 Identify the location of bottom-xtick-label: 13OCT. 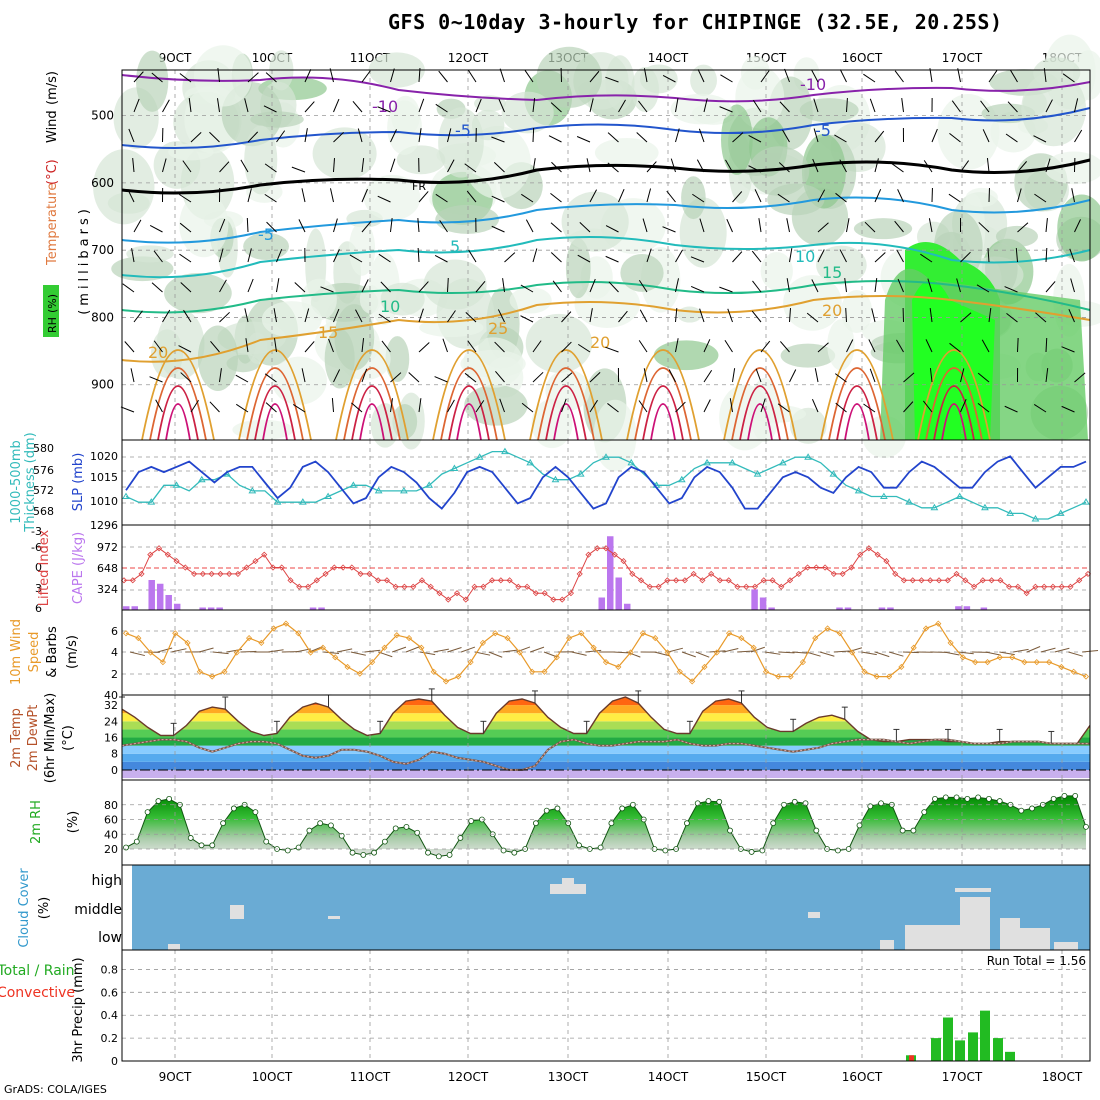
(568, 1077).